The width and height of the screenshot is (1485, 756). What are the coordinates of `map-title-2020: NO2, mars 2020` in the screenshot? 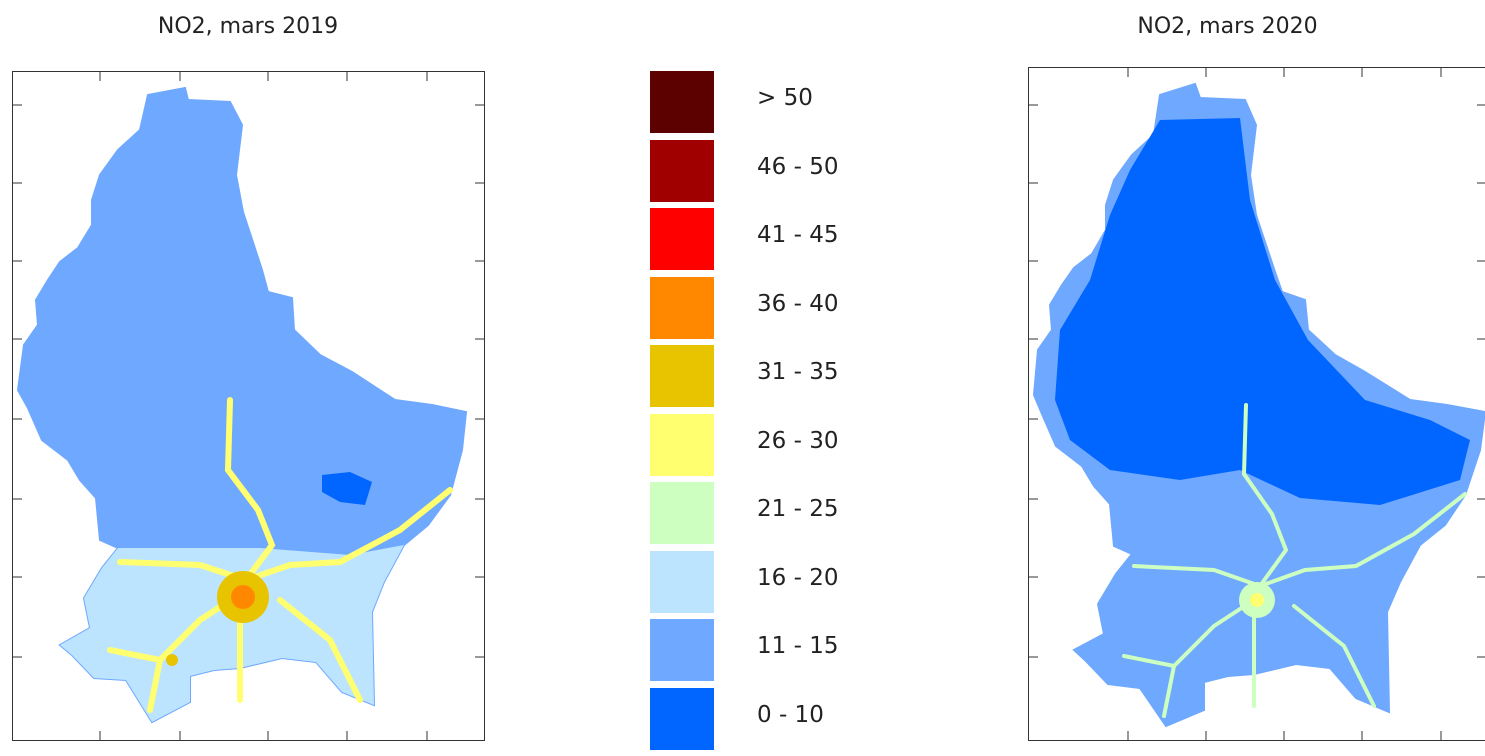 It's located at (1227, 26).